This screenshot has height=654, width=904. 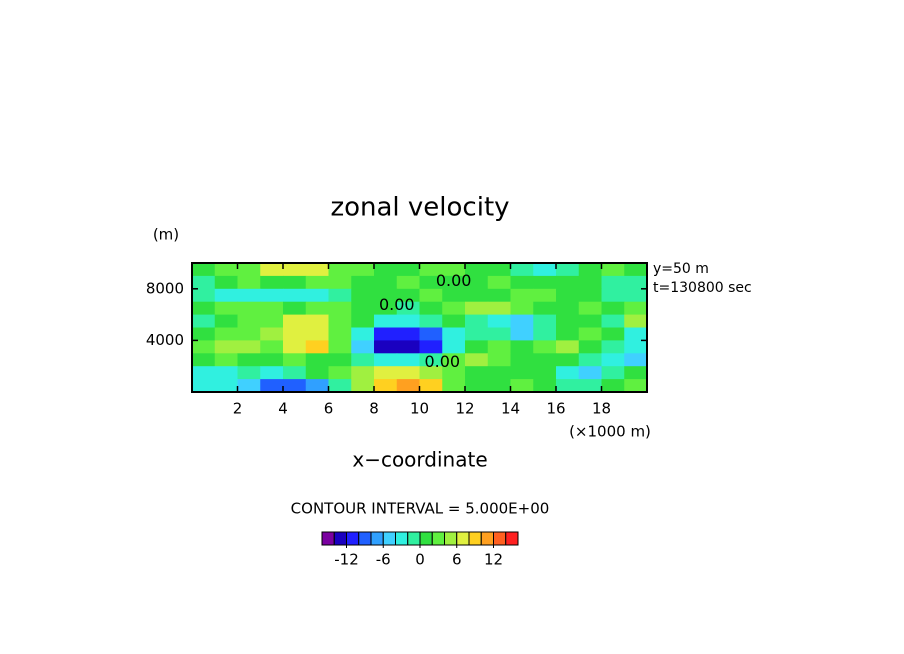 I want to click on x-label: x−coordinate, so click(x=419, y=460).